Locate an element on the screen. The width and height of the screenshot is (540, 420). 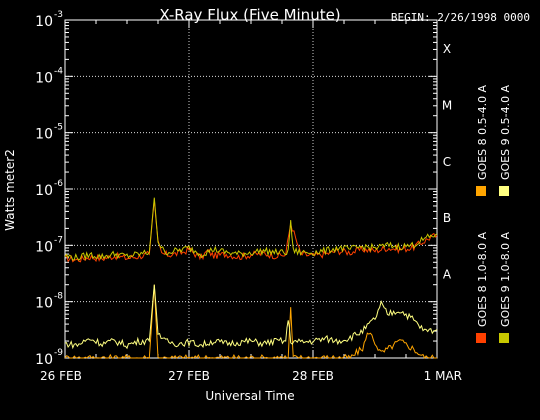
flare-class-label: M is located at coordinates (447, 106).